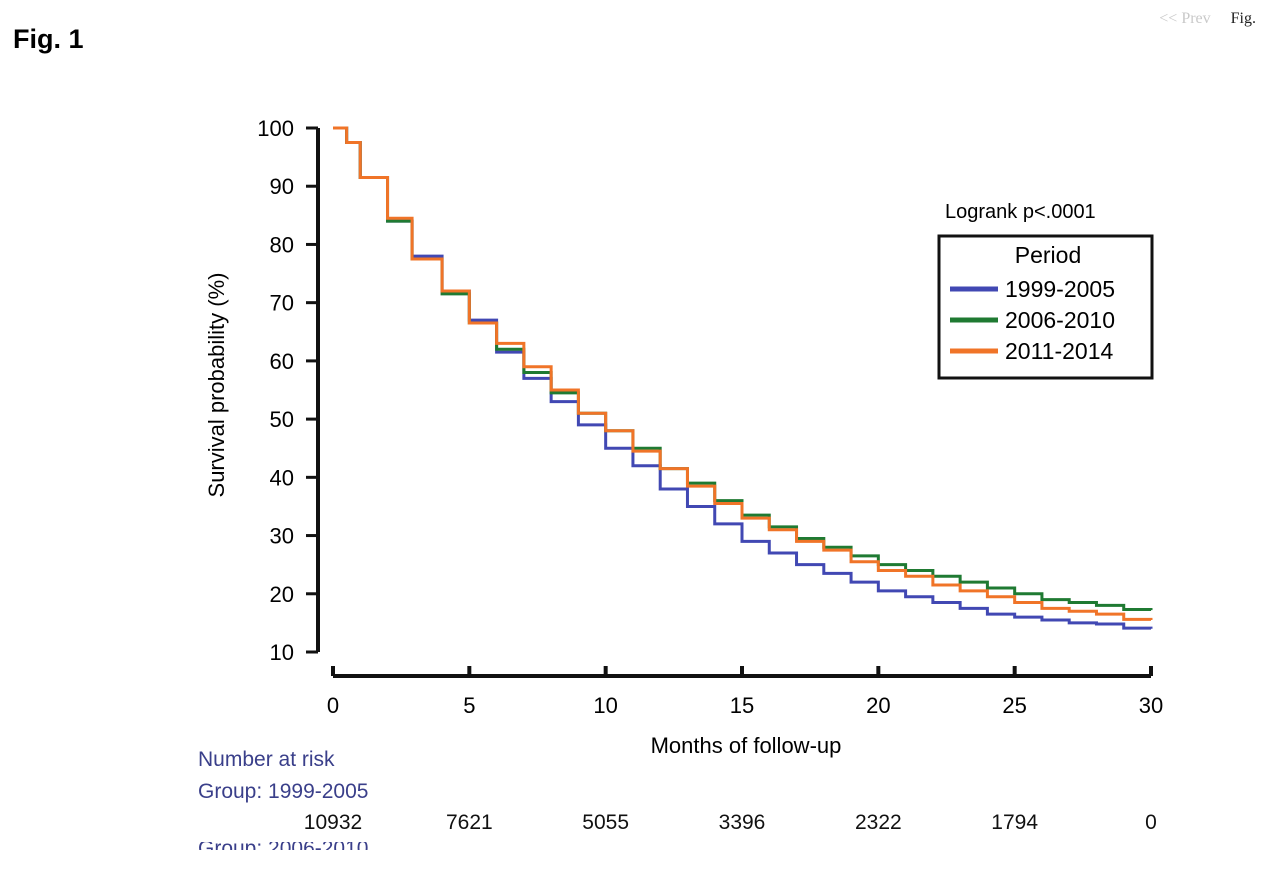 This screenshot has height=875, width=1262. Describe the element at coordinates (746, 745) in the screenshot. I see `x-axis-label: Months of follow-up` at that location.